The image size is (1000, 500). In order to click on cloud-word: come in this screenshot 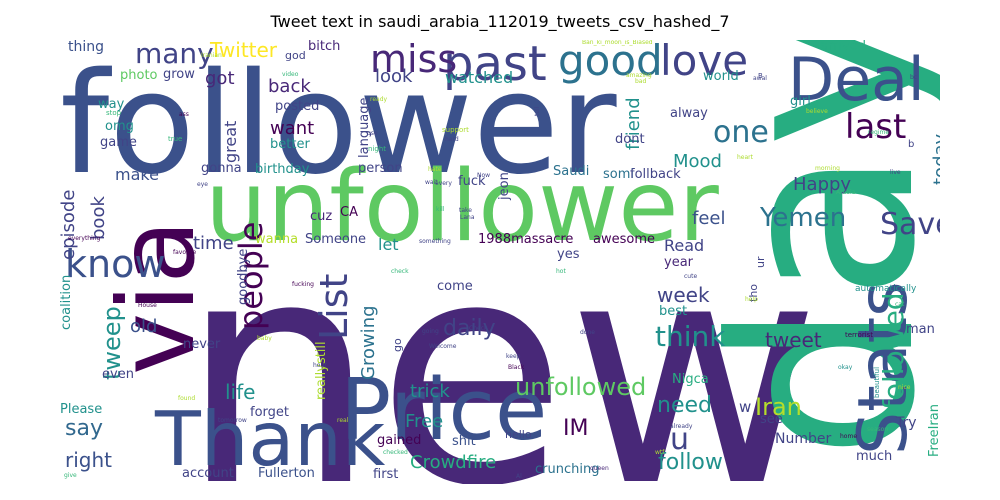, I will do `click(455, 286)`.